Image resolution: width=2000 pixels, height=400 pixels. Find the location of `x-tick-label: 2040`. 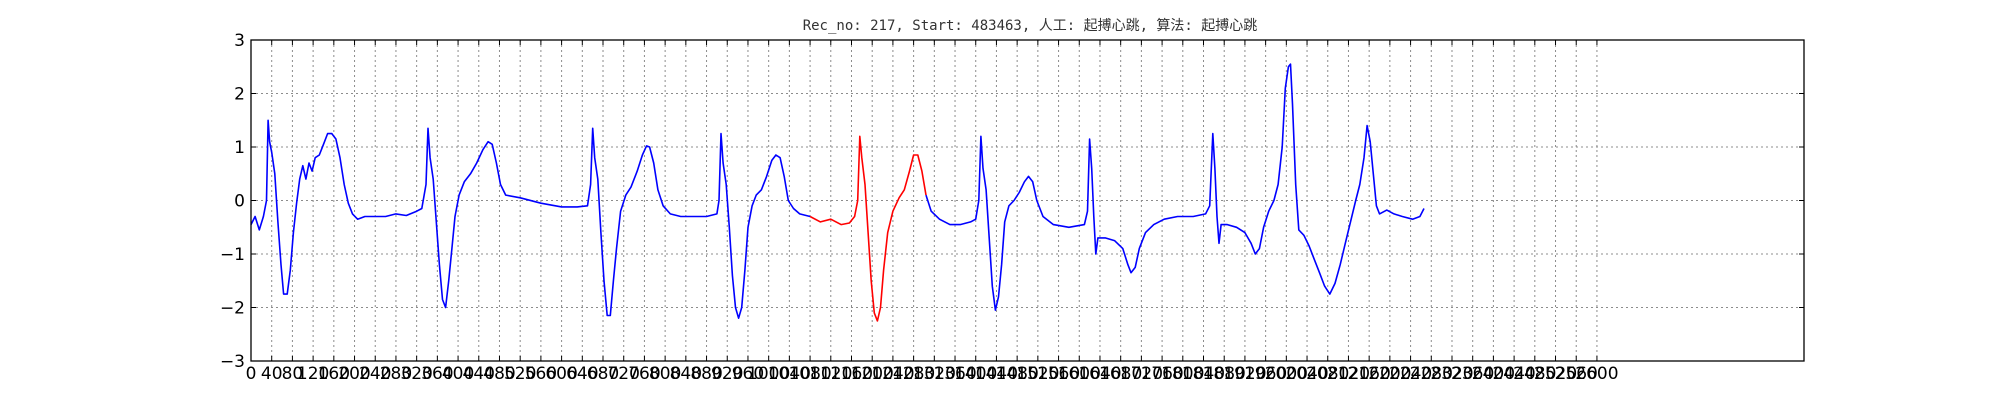

x-tick-label: 2040 is located at coordinates (1306, 374).